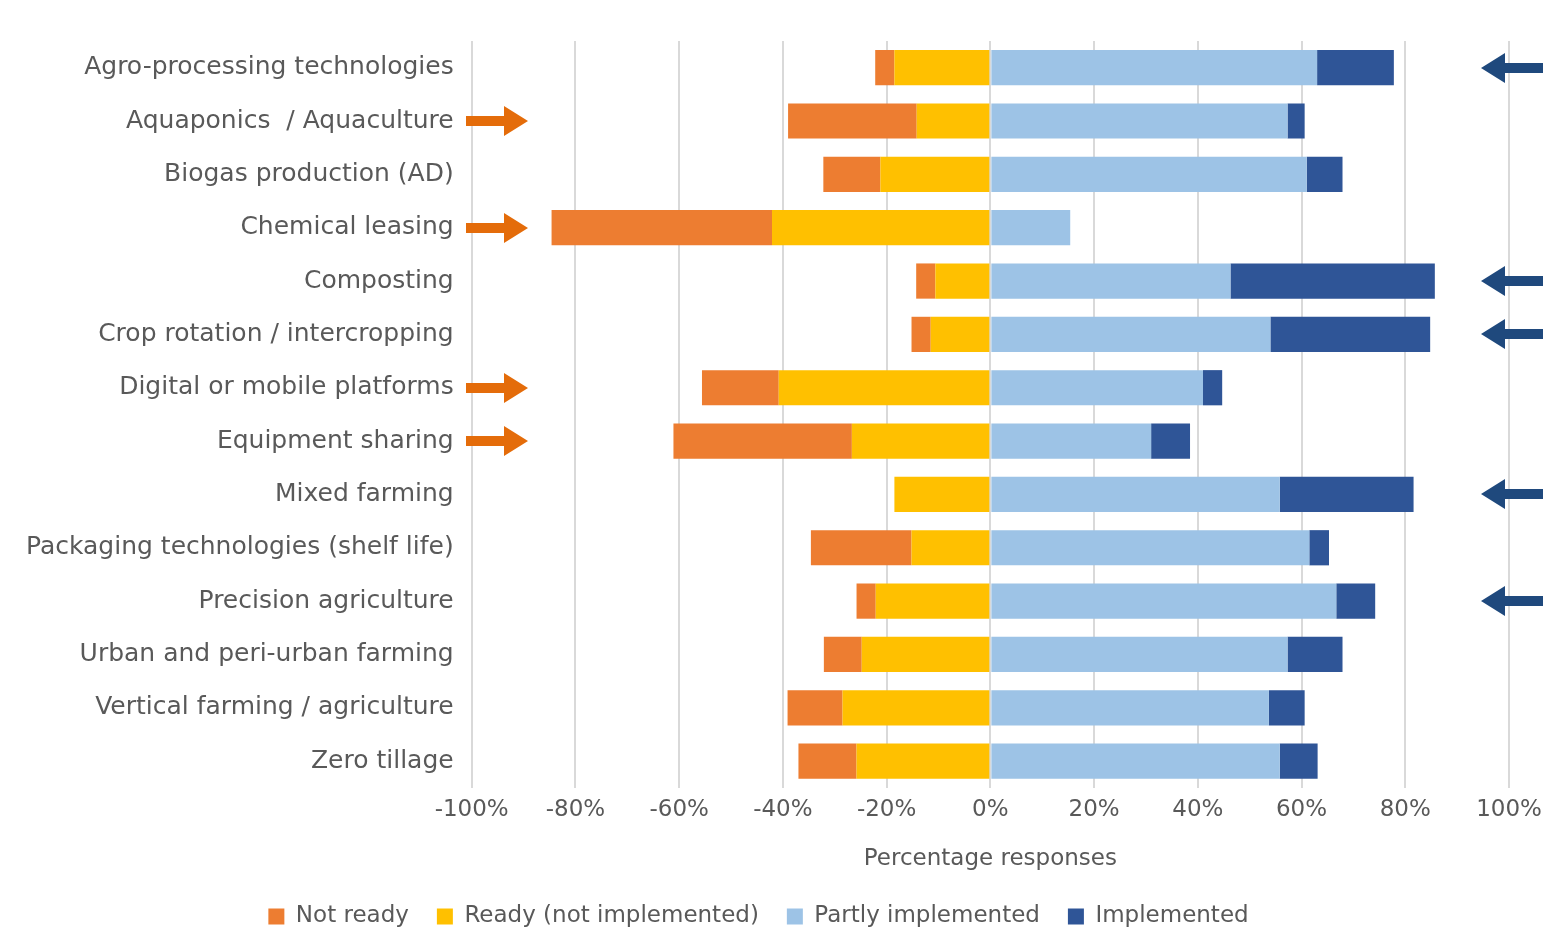 The height and width of the screenshot is (947, 1561). What do you see at coordinates (378, 279) in the screenshot?
I see `y-tick-label: Composting` at bounding box center [378, 279].